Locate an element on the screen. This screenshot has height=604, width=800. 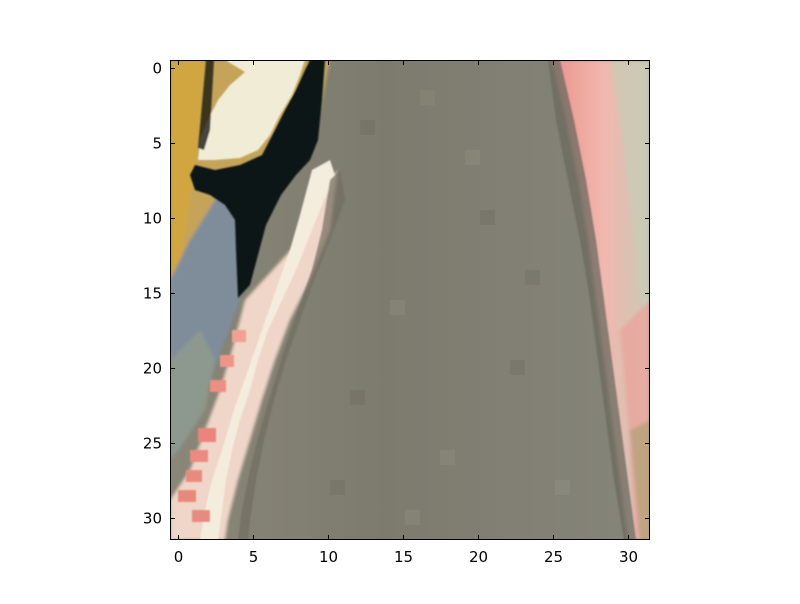
white-marking is located at coordinates (251, 110).